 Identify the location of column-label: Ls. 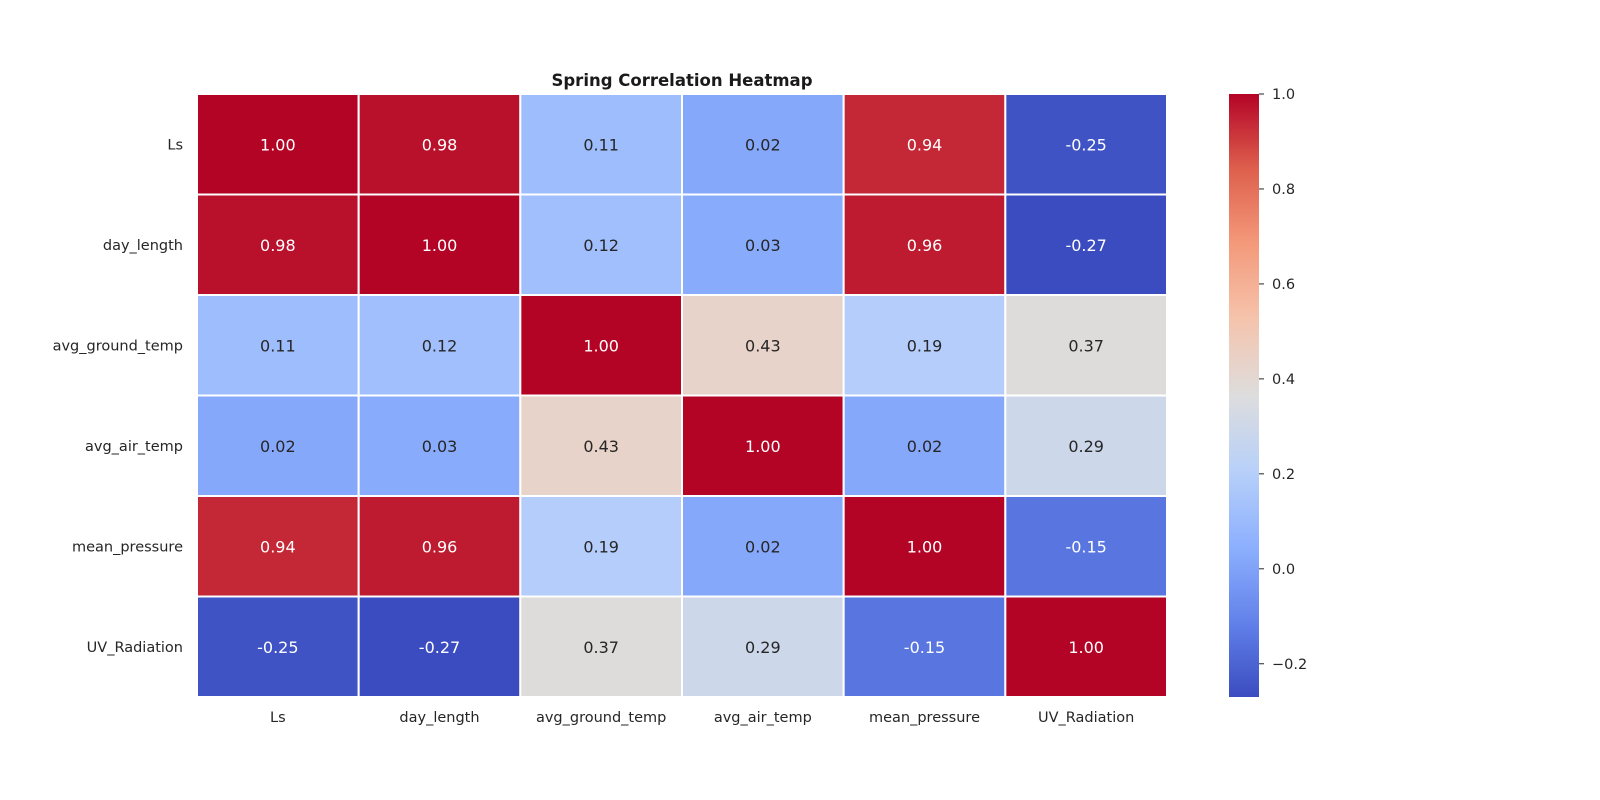
(278, 718).